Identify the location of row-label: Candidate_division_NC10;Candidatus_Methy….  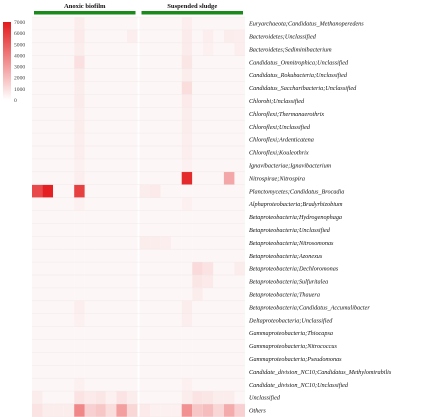
(320, 372).